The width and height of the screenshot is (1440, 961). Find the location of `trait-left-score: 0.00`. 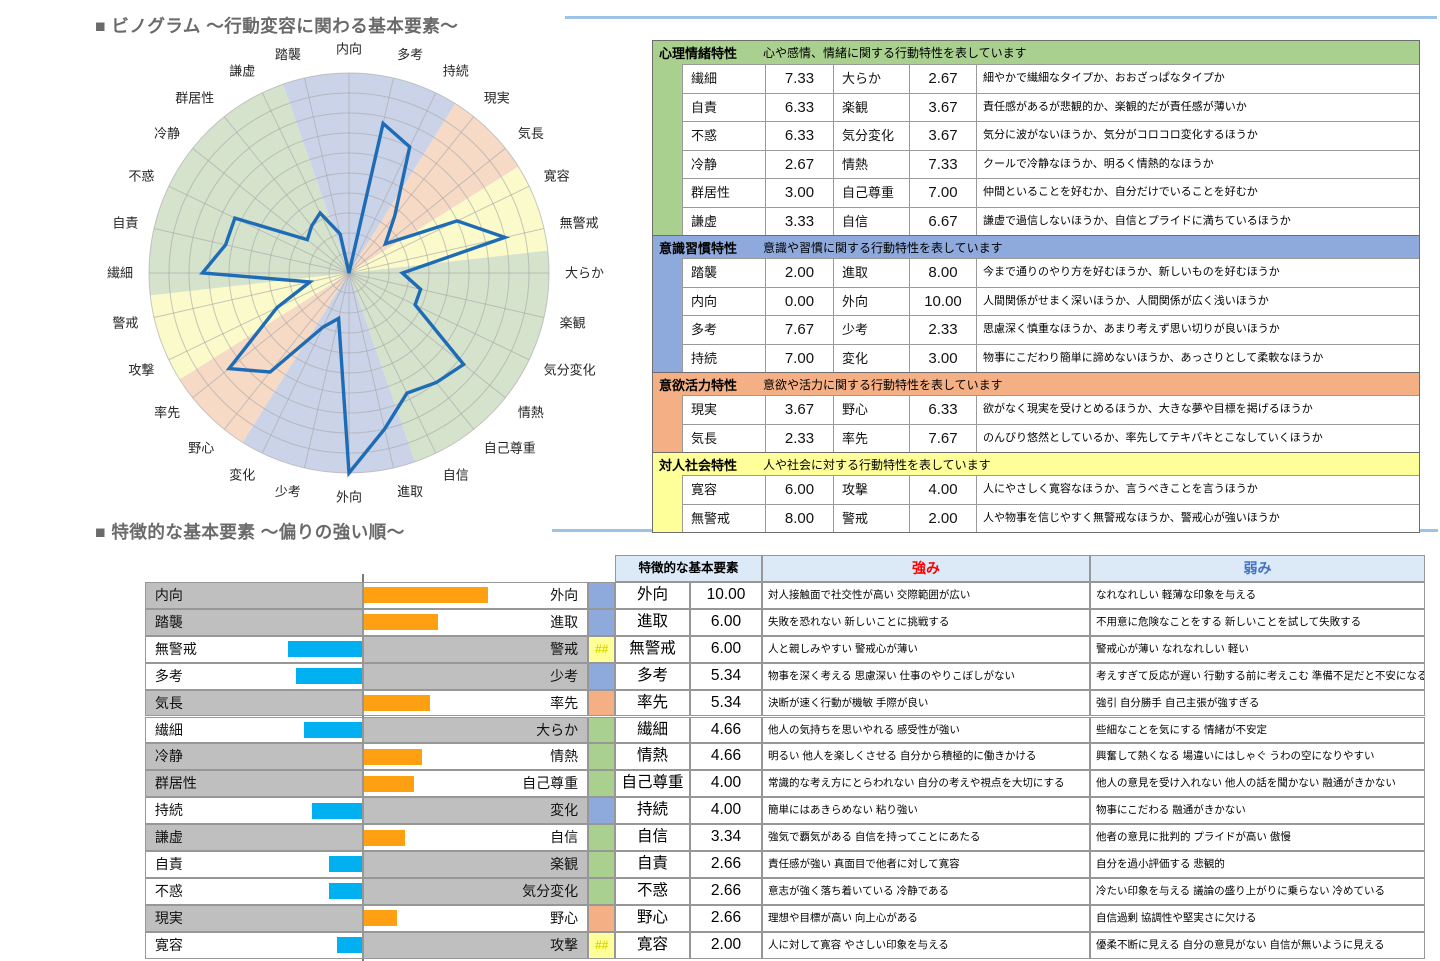

trait-left-score: 0.00 is located at coordinates (799, 301).